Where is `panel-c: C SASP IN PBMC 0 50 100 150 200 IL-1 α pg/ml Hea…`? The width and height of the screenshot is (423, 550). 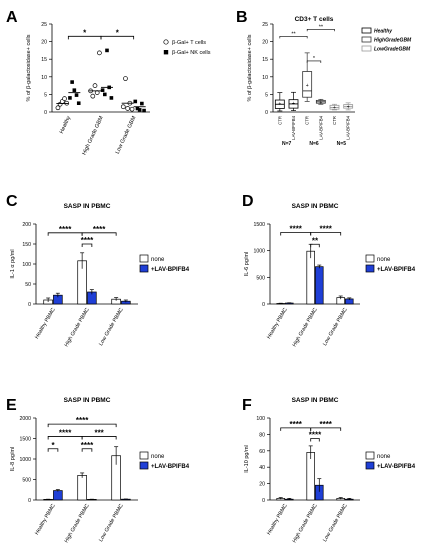
panel-c: C SASP IN PBMC 0 50 100 150 200 IL-1 α pg/ml Hea… is located at coordinates (98, 270).